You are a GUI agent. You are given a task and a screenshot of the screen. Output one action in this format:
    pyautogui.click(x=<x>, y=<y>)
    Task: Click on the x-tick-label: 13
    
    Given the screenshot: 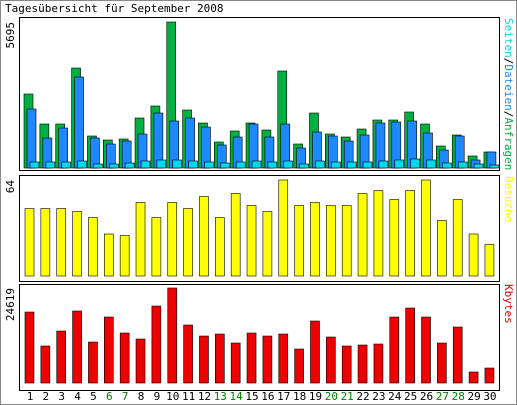 What is the action you would take?
    pyautogui.click(x=220, y=396)
    